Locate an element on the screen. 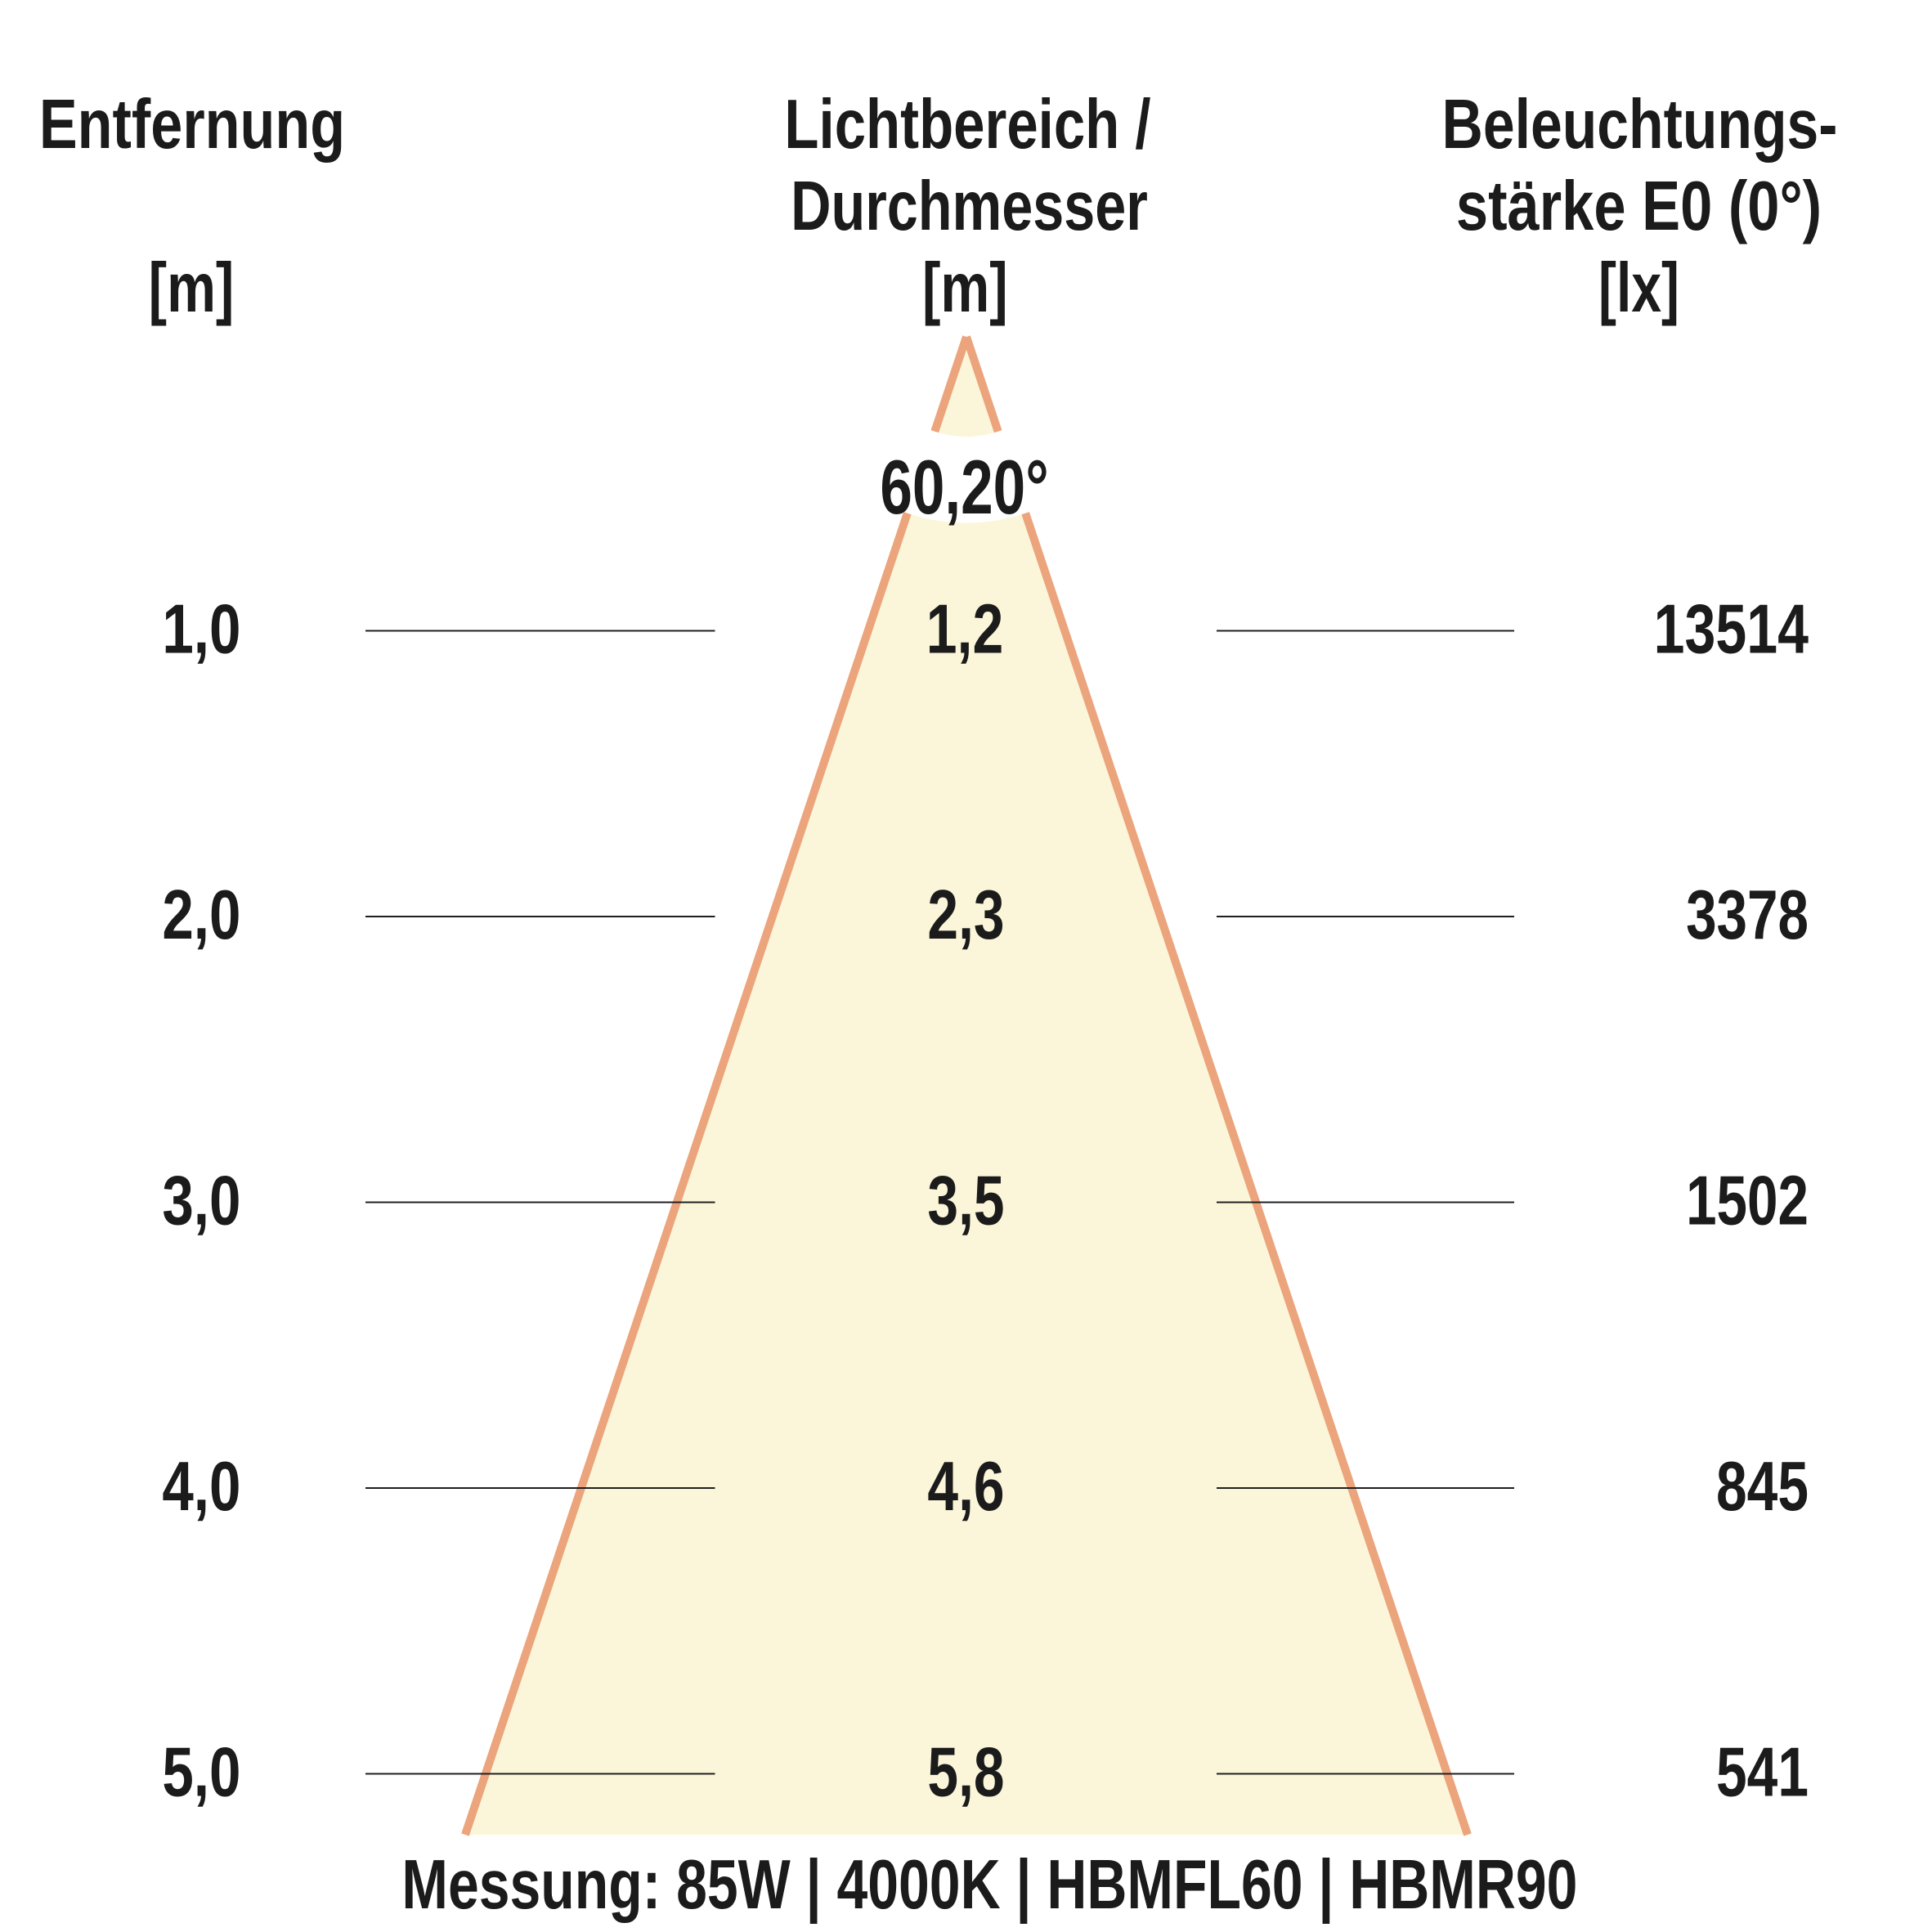  svg-text: 1,0 is located at coordinates (201, 629).